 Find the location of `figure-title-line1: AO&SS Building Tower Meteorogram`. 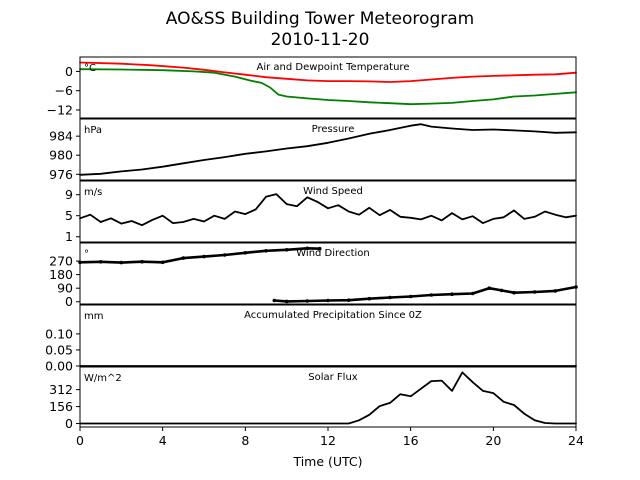

figure-title-line1: AO&SS Building Tower Meteorogram is located at coordinates (320, 19).